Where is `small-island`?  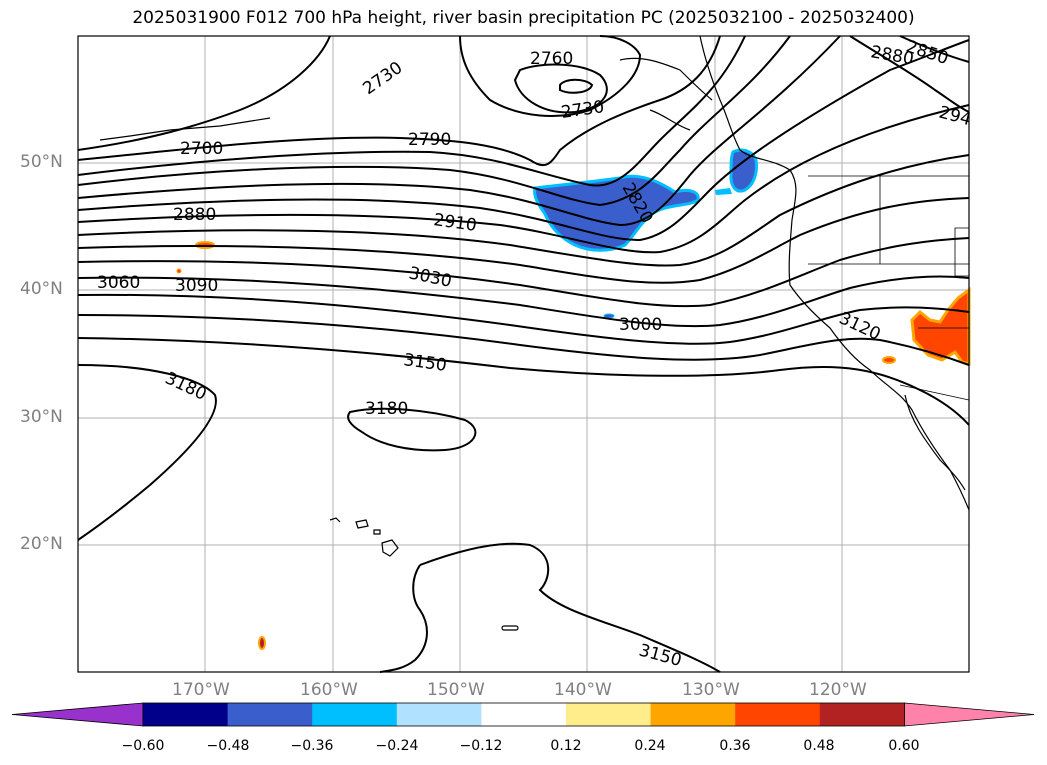 small-island is located at coordinates (510, 628).